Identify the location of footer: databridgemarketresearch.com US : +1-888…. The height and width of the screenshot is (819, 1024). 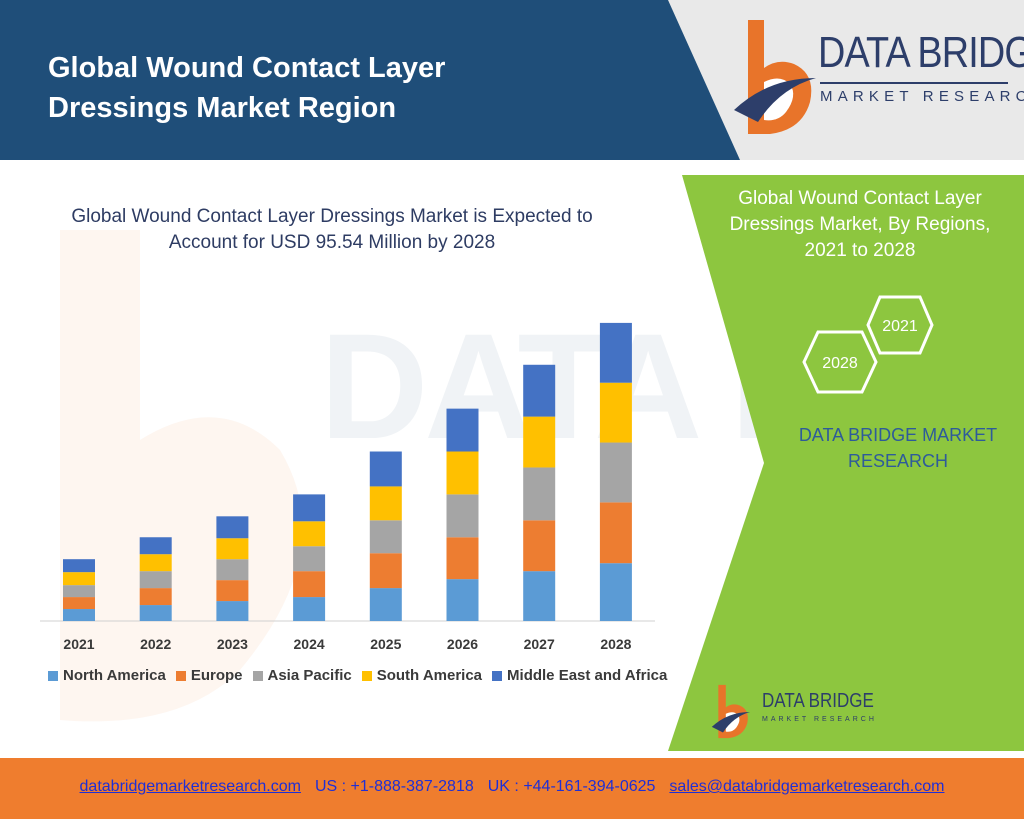
(512, 788).